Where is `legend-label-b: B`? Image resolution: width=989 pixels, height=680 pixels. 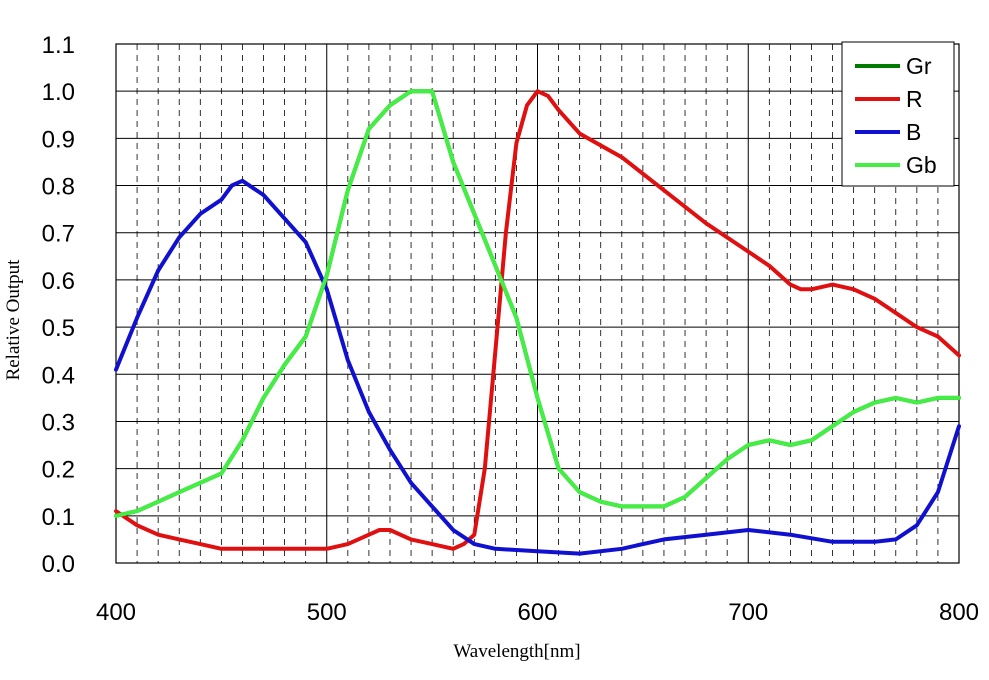
legend-label-b: B is located at coordinates (913, 132).